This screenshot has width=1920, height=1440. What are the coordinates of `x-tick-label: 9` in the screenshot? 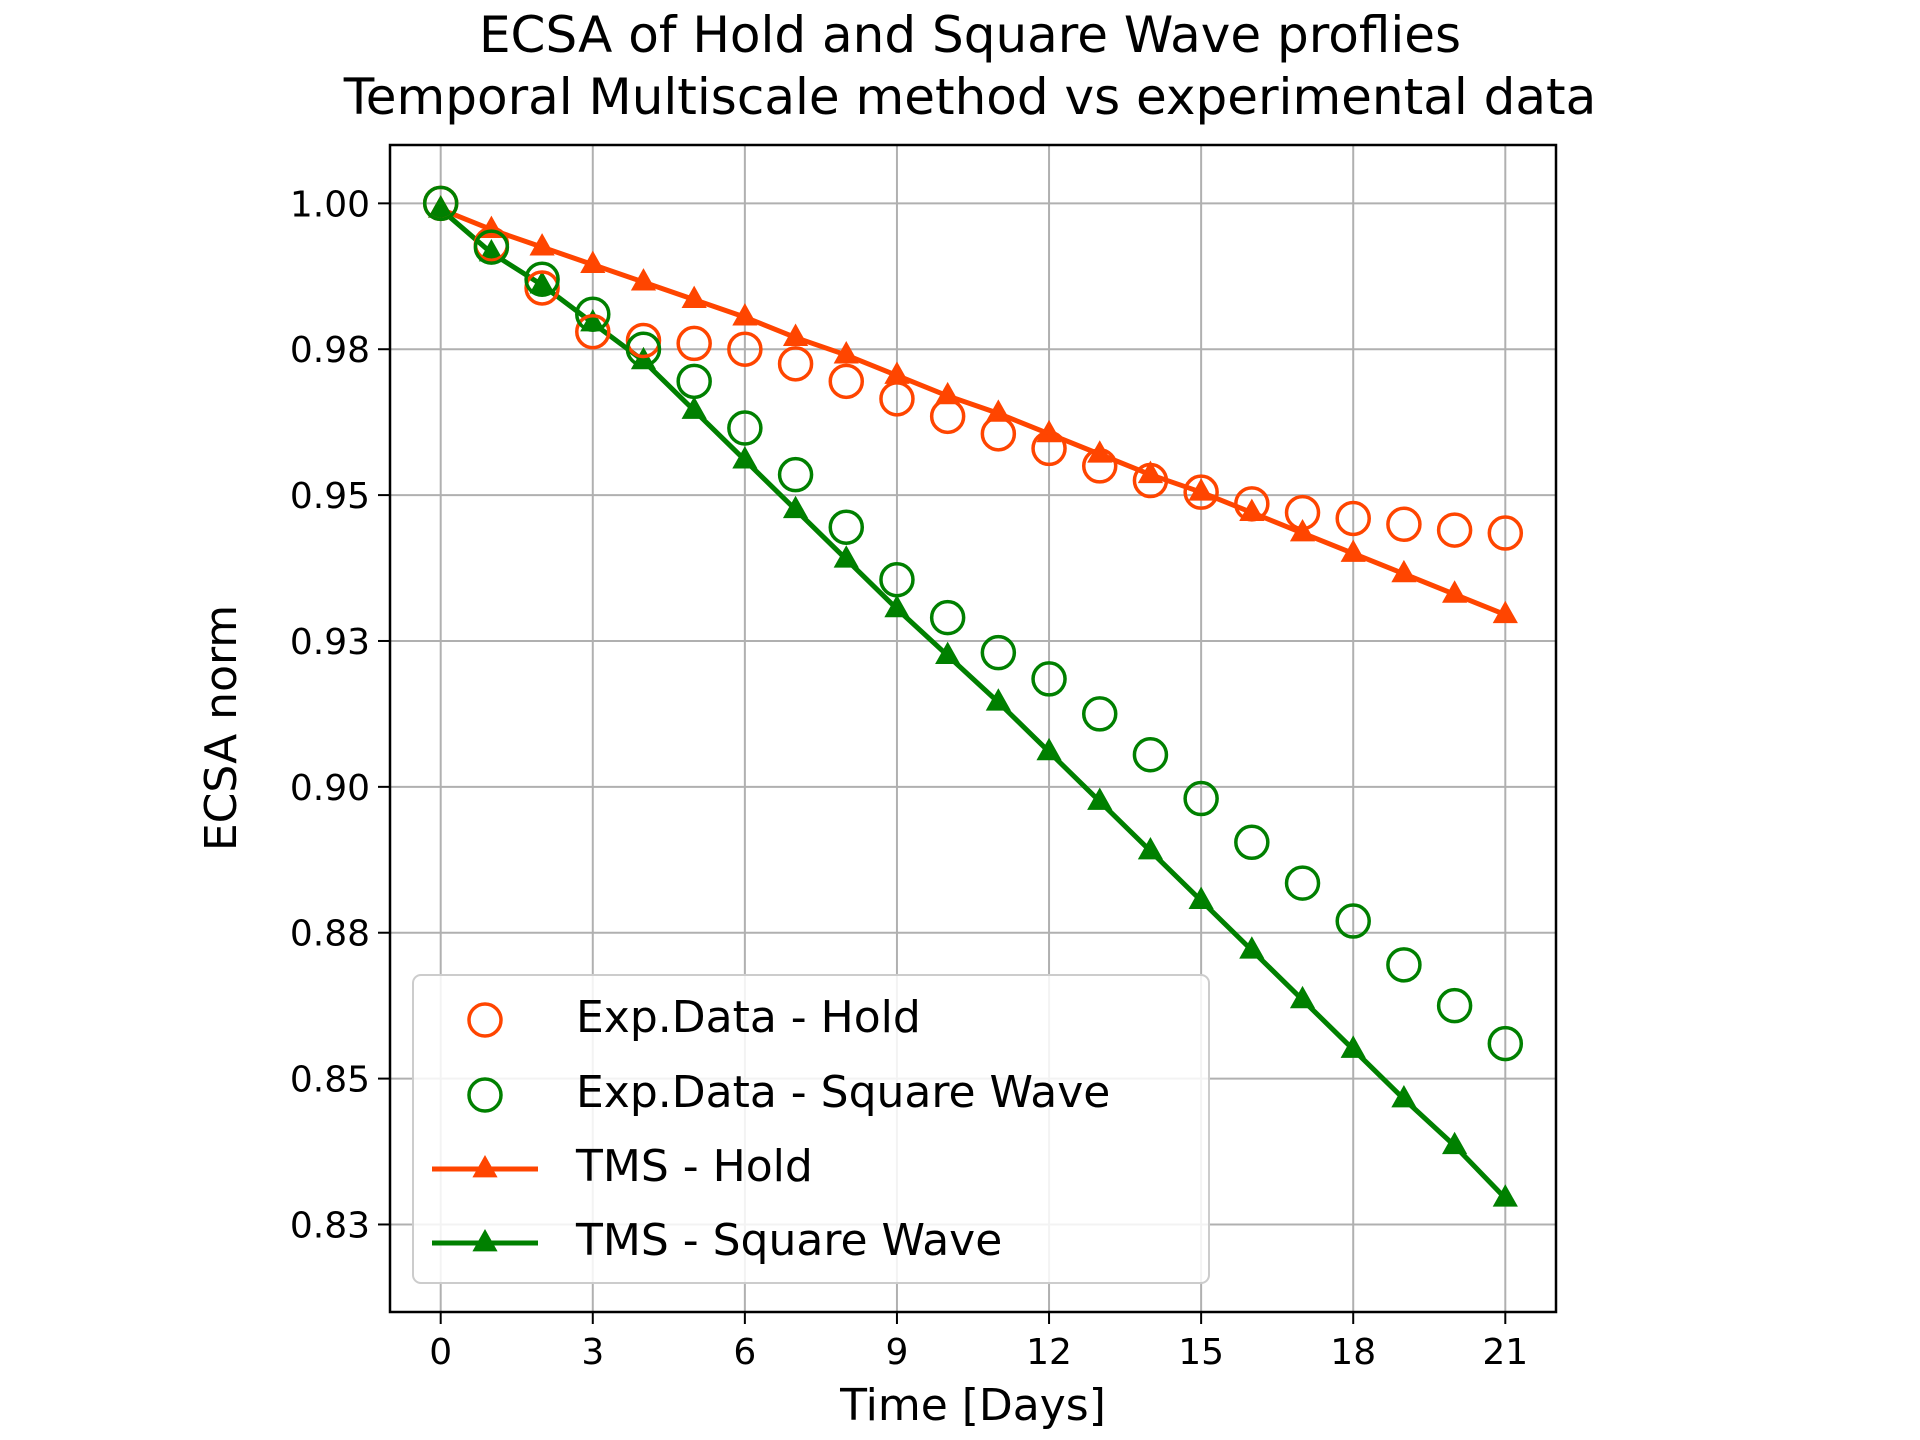 It's located at (897, 1352).